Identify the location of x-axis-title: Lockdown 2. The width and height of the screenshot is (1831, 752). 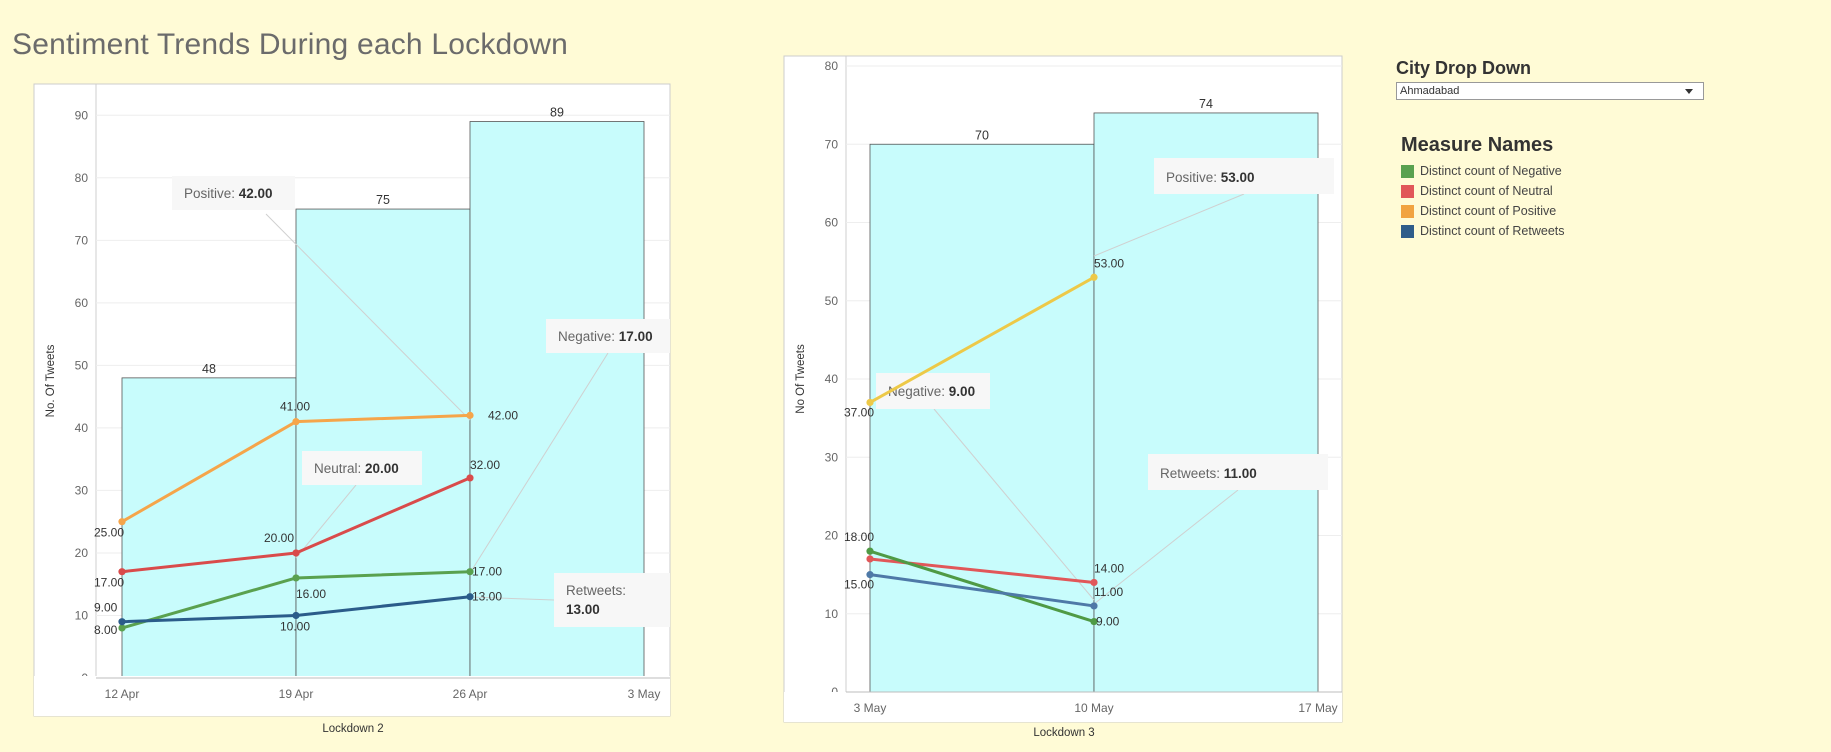
(352, 729).